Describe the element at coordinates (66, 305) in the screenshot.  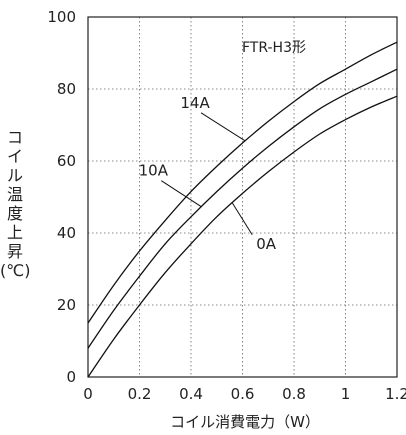
I see `y-tick-label: 20` at that location.